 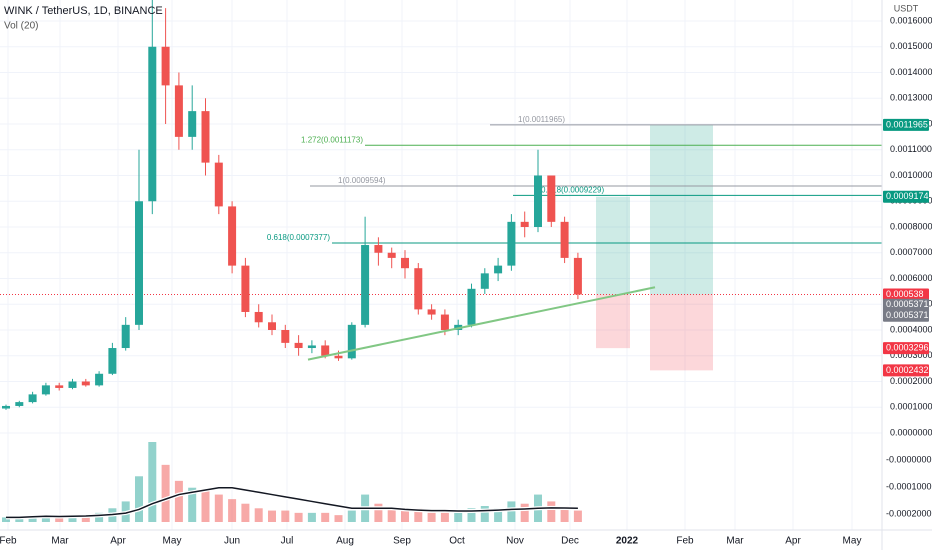 I want to click on y-tick-label: 0.0013000, so click(x=911, y=98).